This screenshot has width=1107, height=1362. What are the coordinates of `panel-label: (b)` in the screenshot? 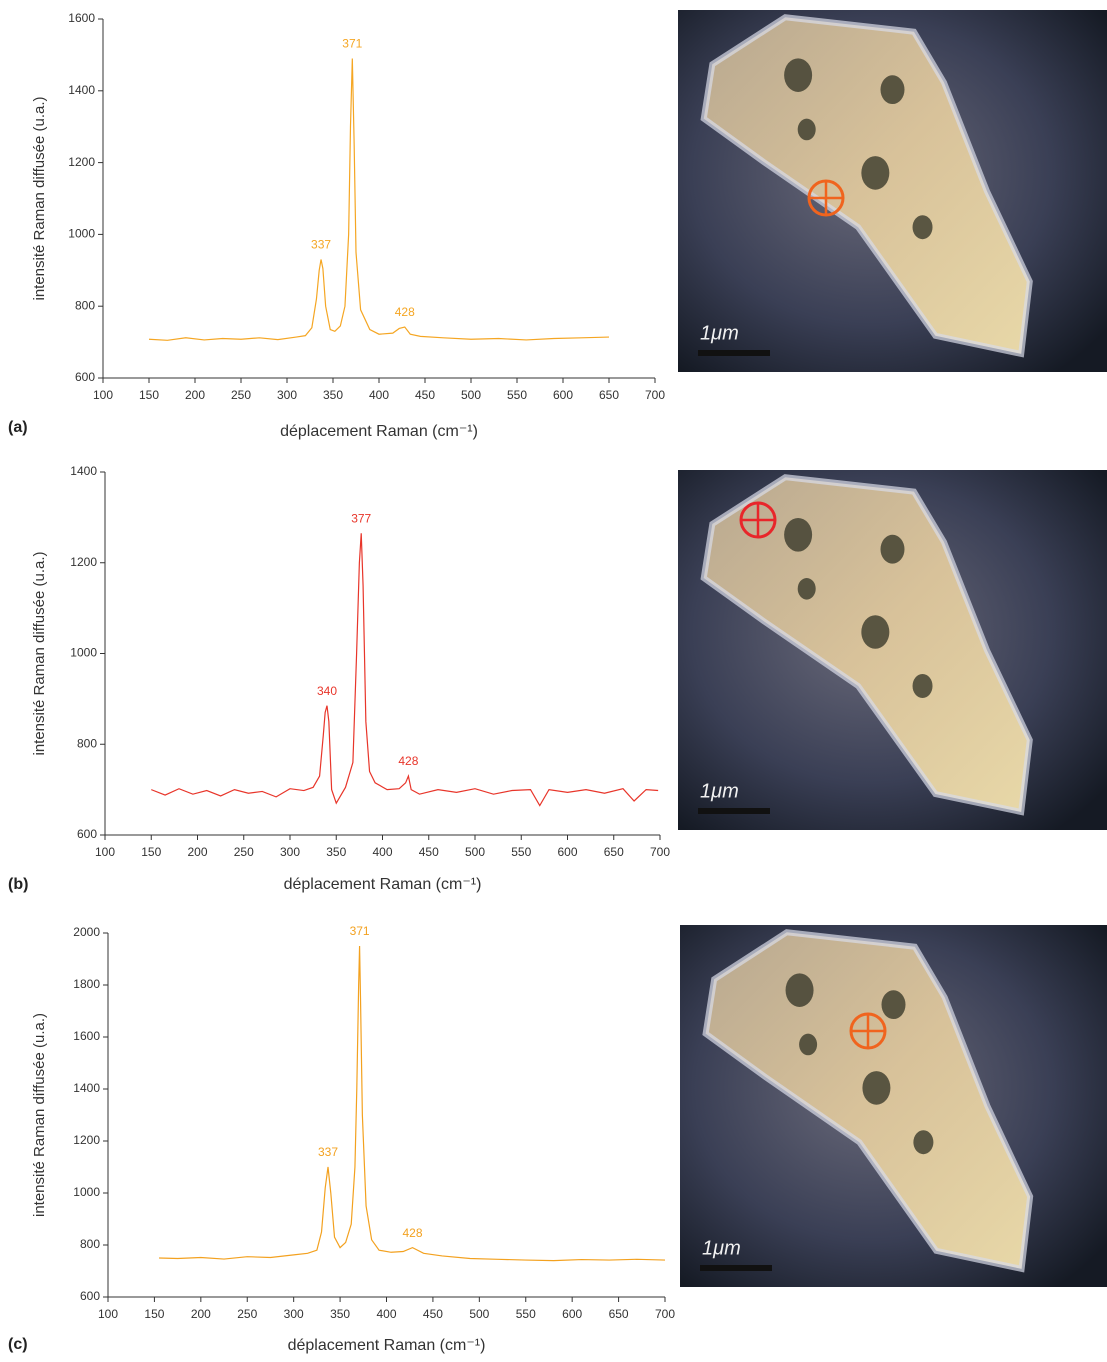 It's located at (18, 884).